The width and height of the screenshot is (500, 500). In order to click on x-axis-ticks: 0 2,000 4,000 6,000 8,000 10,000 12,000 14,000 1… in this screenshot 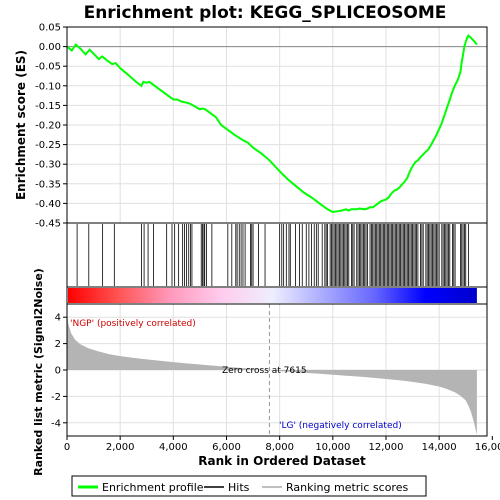, I will do `click(282, 444)`.